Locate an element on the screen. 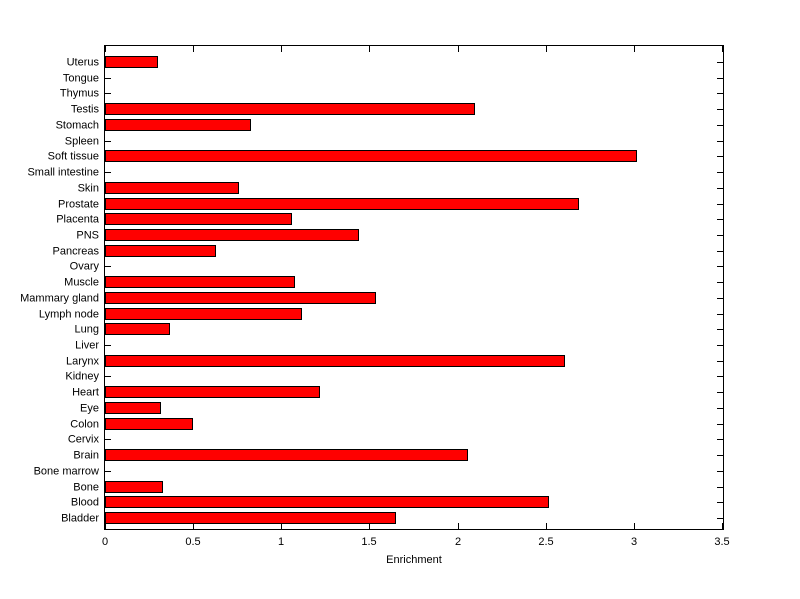 This screenshot has width=800, height=599. y-tick-label: Cervix is located at coordinates (83, 439).